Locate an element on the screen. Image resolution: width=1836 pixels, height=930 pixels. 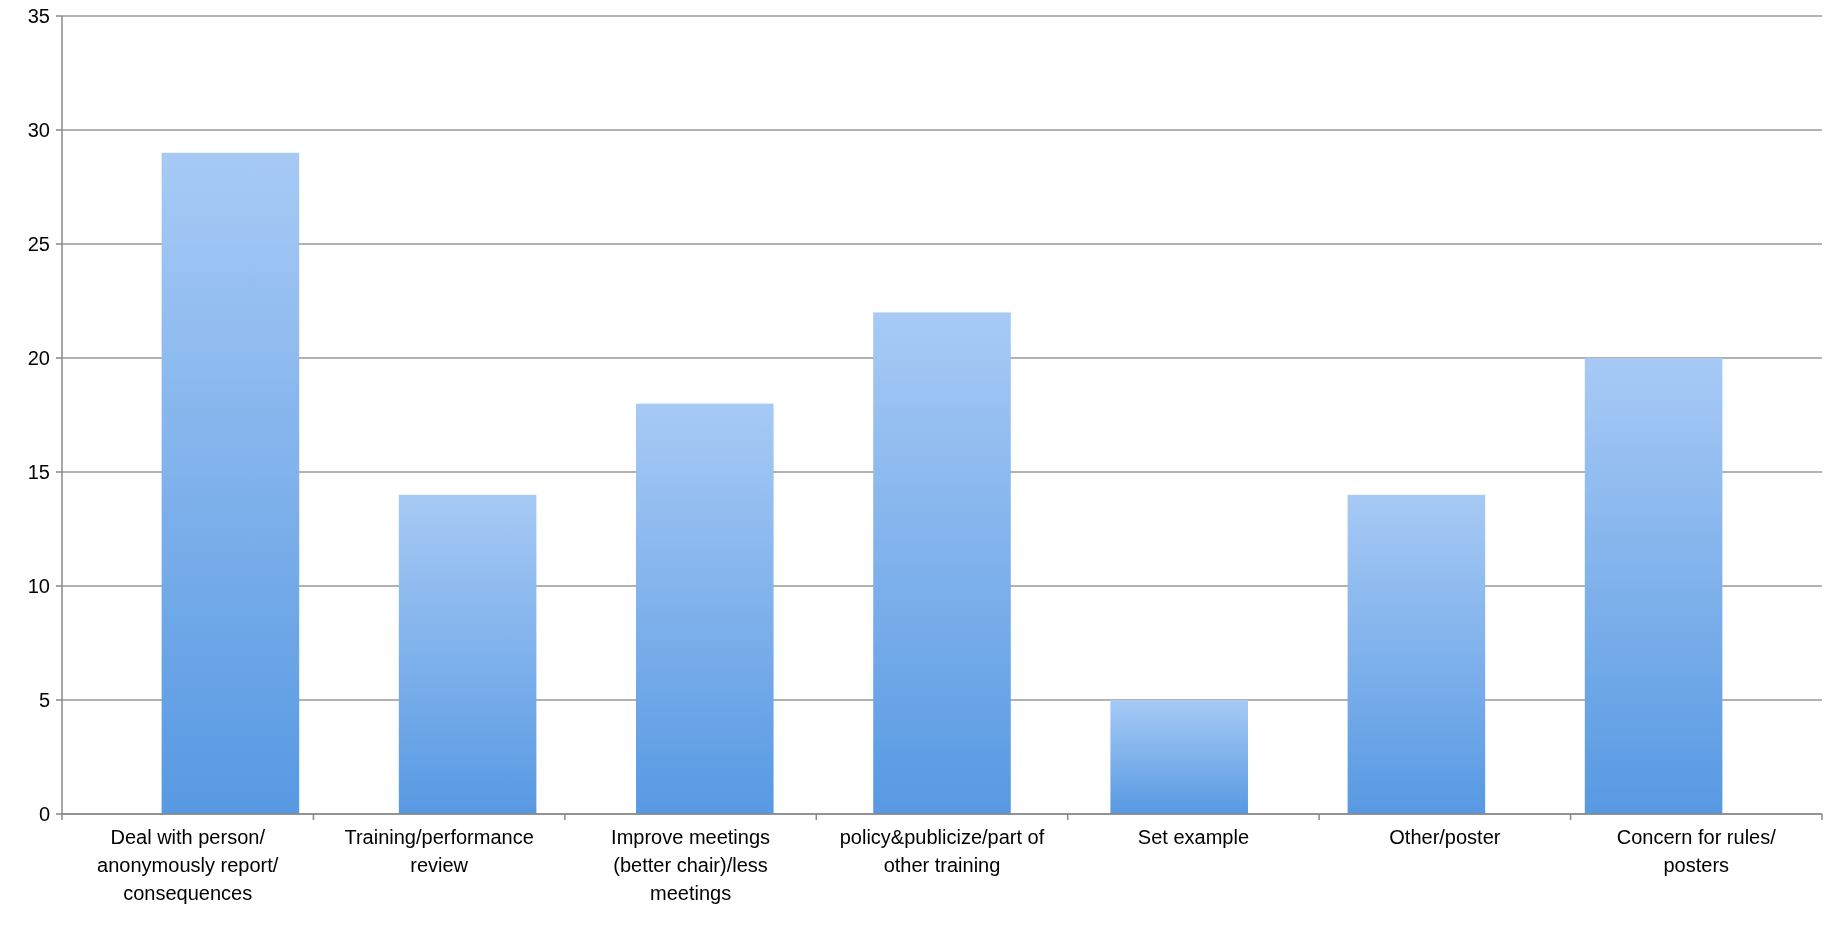
y-tick-label: 5 is located at coordinates (44, 700).